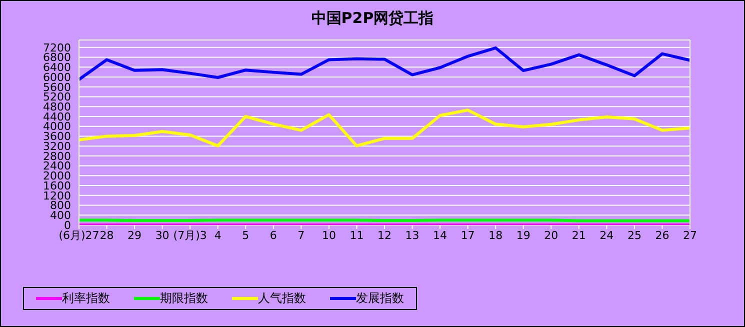  I want to click on legend-label: 人气指数, so click(282, 298).